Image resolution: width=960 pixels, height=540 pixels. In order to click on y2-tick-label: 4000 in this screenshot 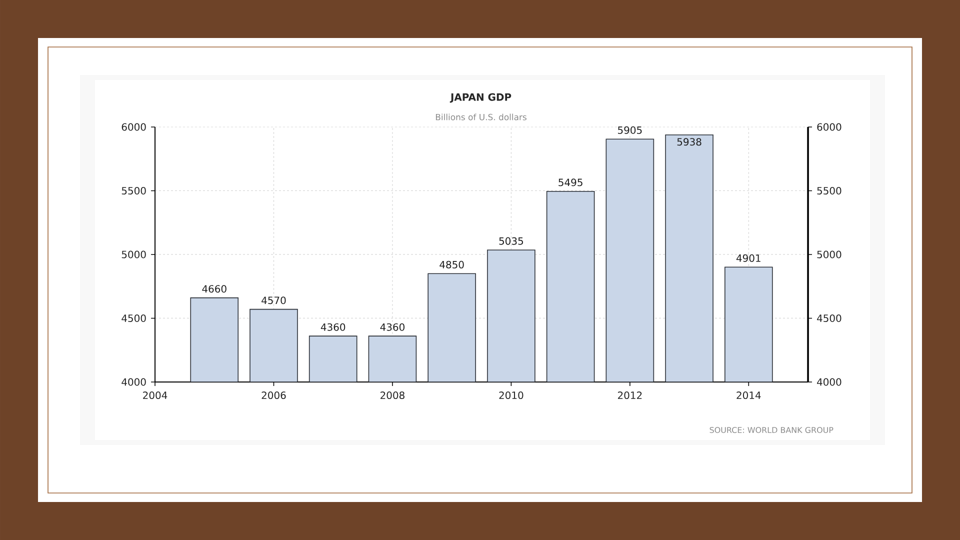, I will do `click(829, 382)`.